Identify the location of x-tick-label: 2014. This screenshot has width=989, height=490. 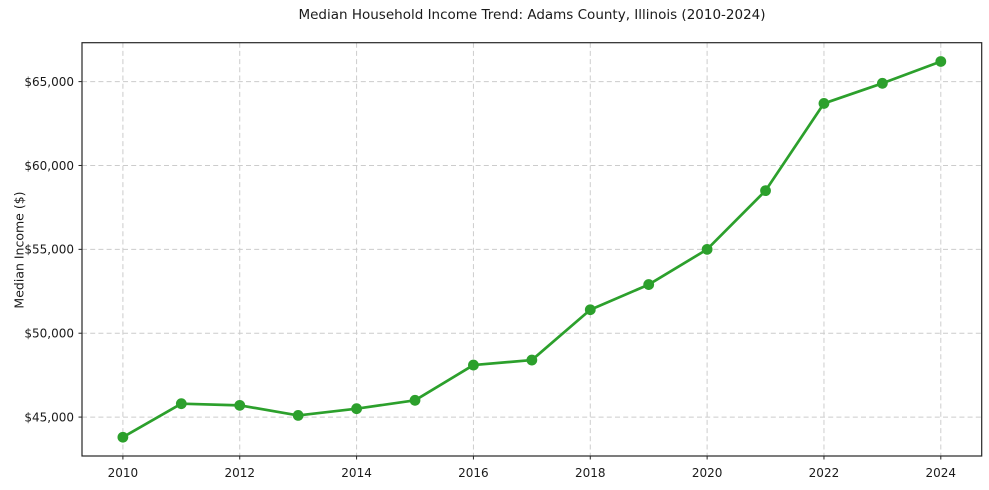
(356, 473).